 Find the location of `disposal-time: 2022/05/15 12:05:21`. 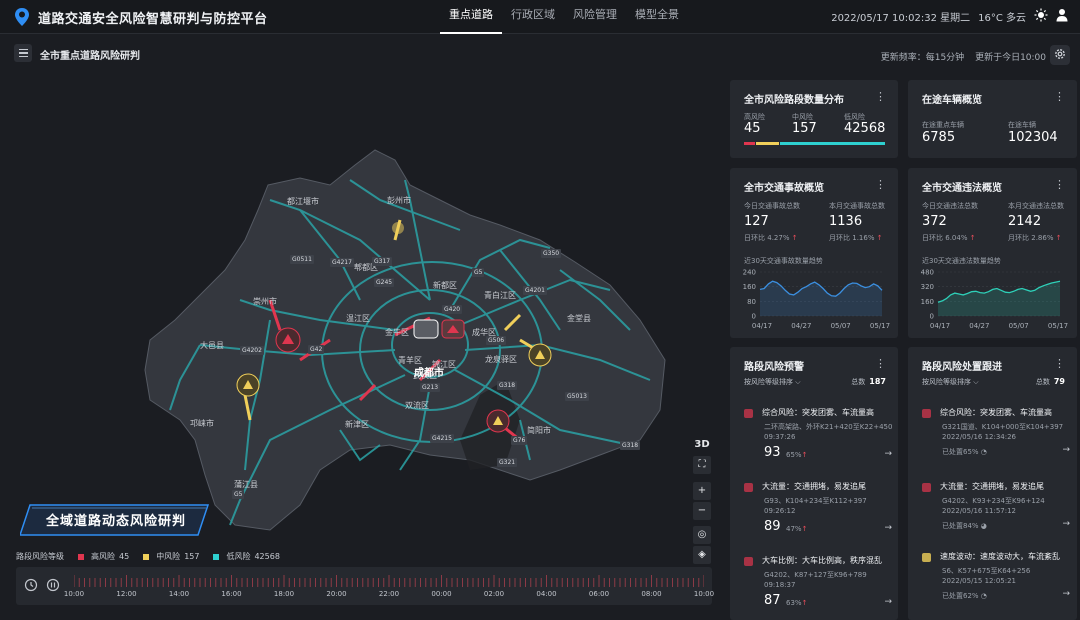

disposal-time: 2022/05/15 12:05:21 is located at coordinates (979, 581).